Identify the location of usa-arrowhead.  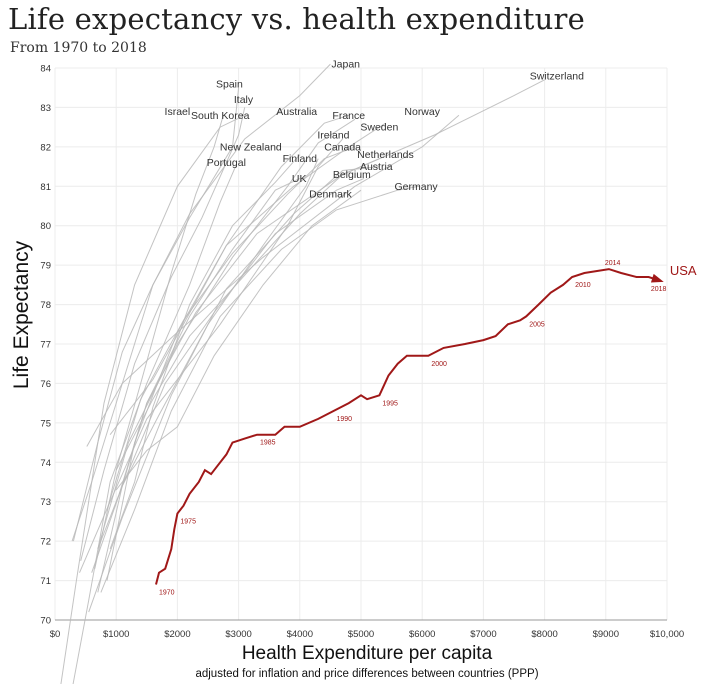
(657, 278).